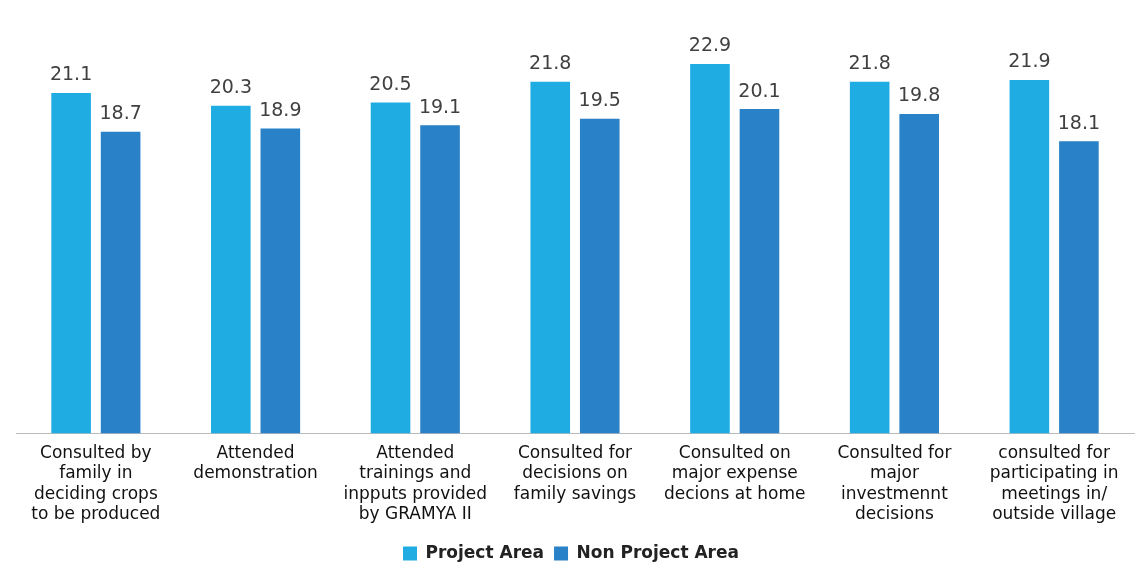  What do you see at coordinates (919, 94) in the screenshot?
I see `data-label: 19.8` at bounding box center [919, 94].